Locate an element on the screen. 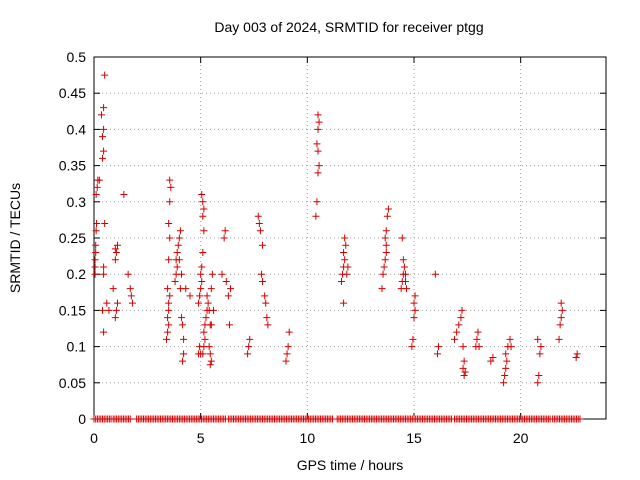 This screenshot has width=640, height=480. y-tick-label: 0.1 is located at coordinates (77, 347).